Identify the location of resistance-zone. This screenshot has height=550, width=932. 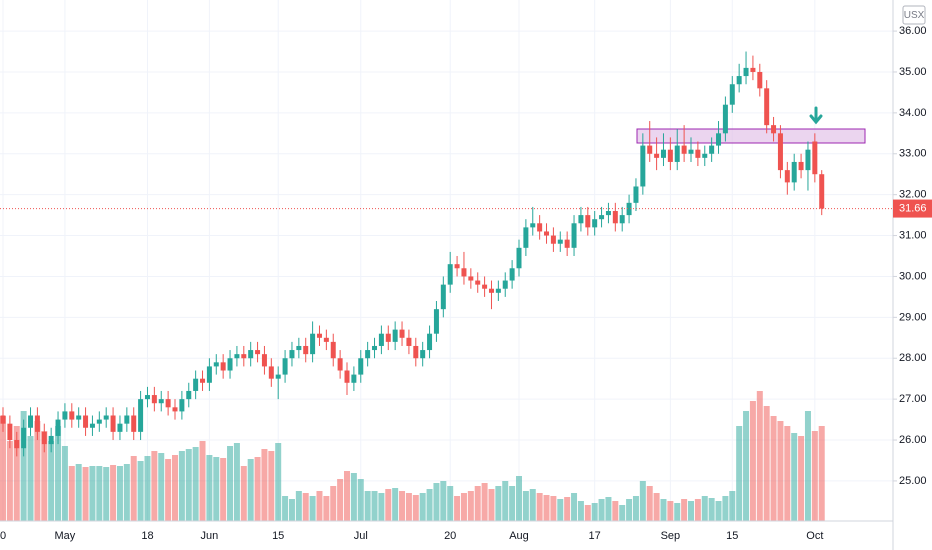
(751, 136).